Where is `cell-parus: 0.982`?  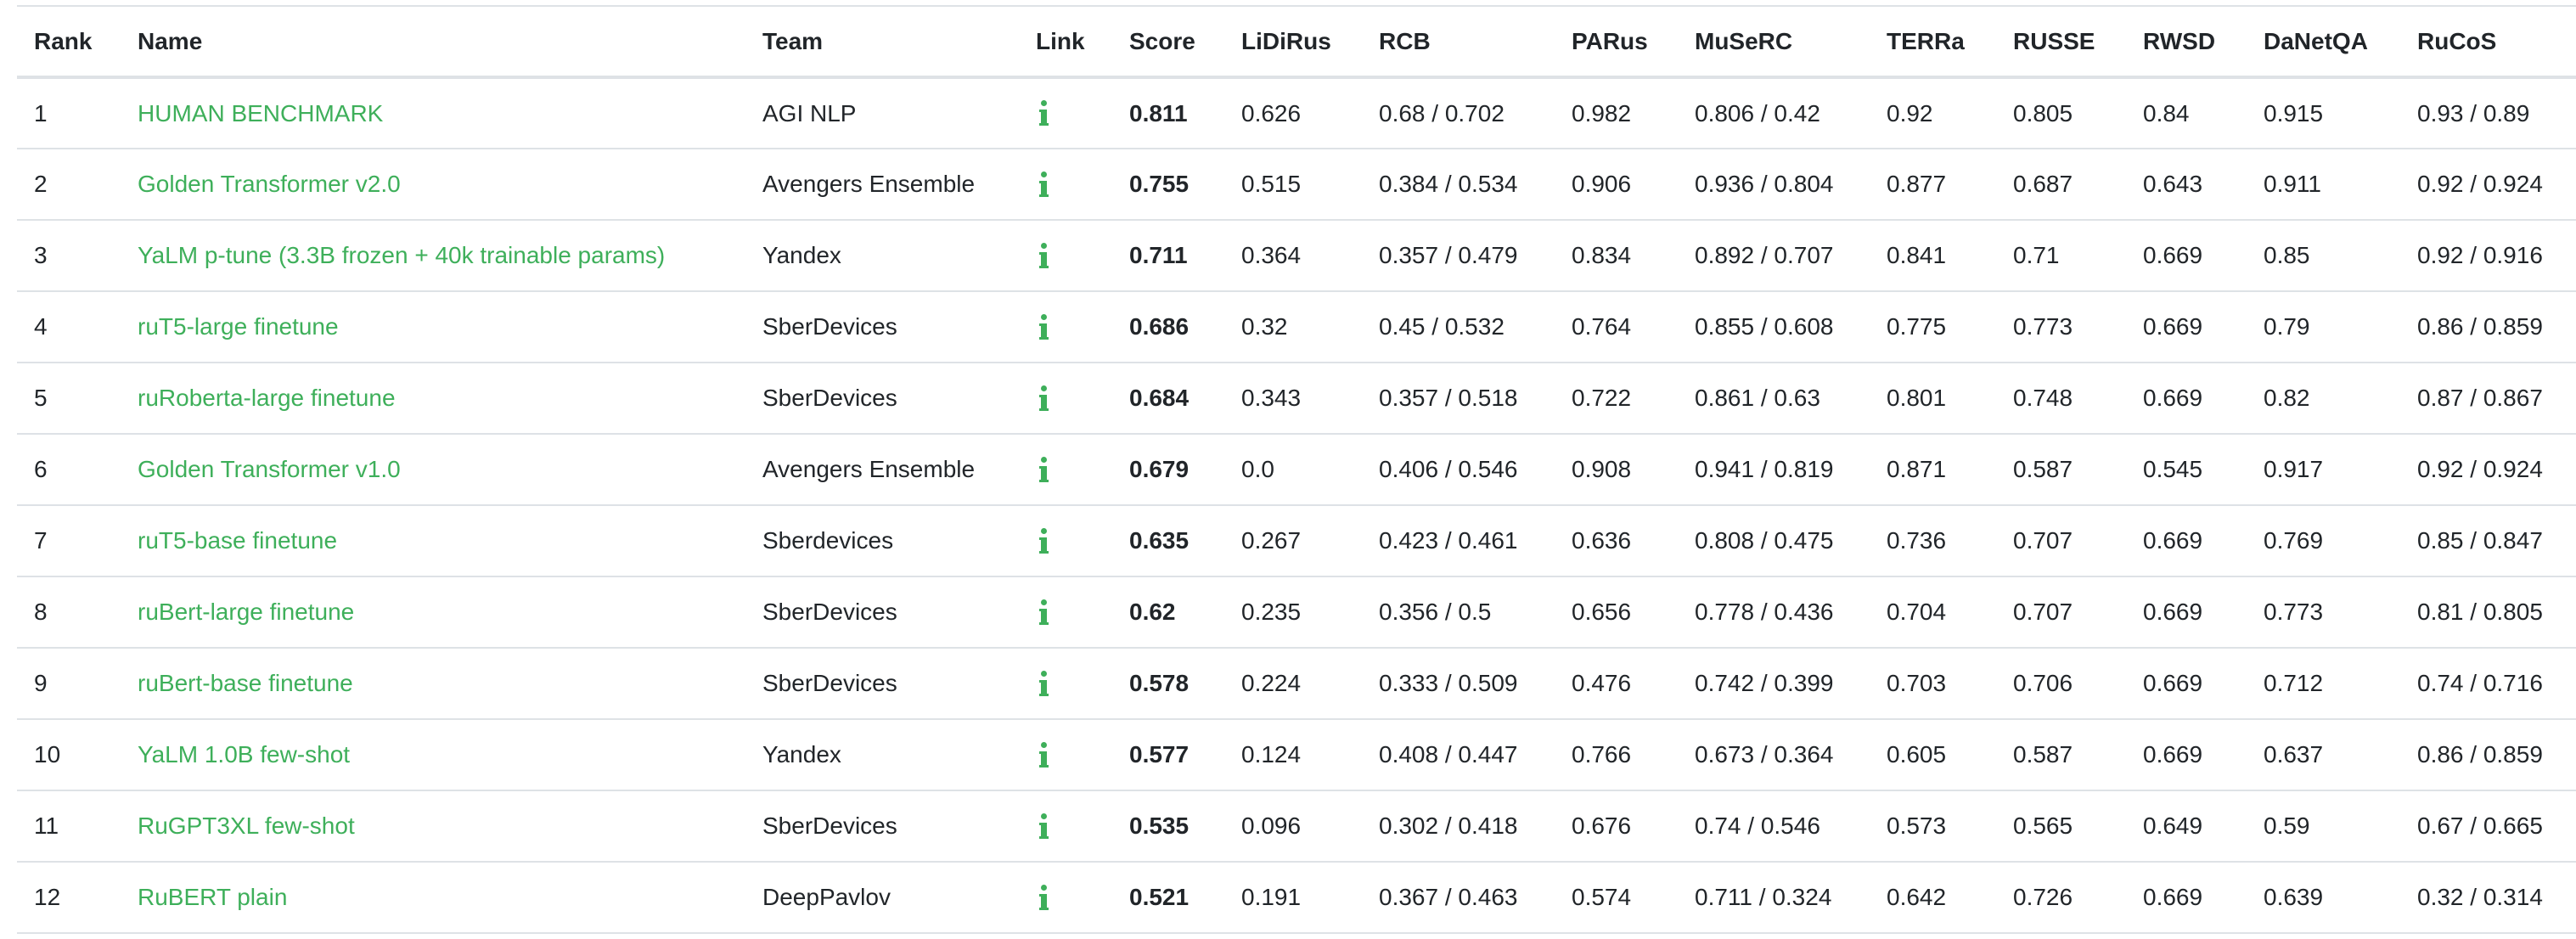
cell-parus: 0.982 is located at coordinates (1602, 113).